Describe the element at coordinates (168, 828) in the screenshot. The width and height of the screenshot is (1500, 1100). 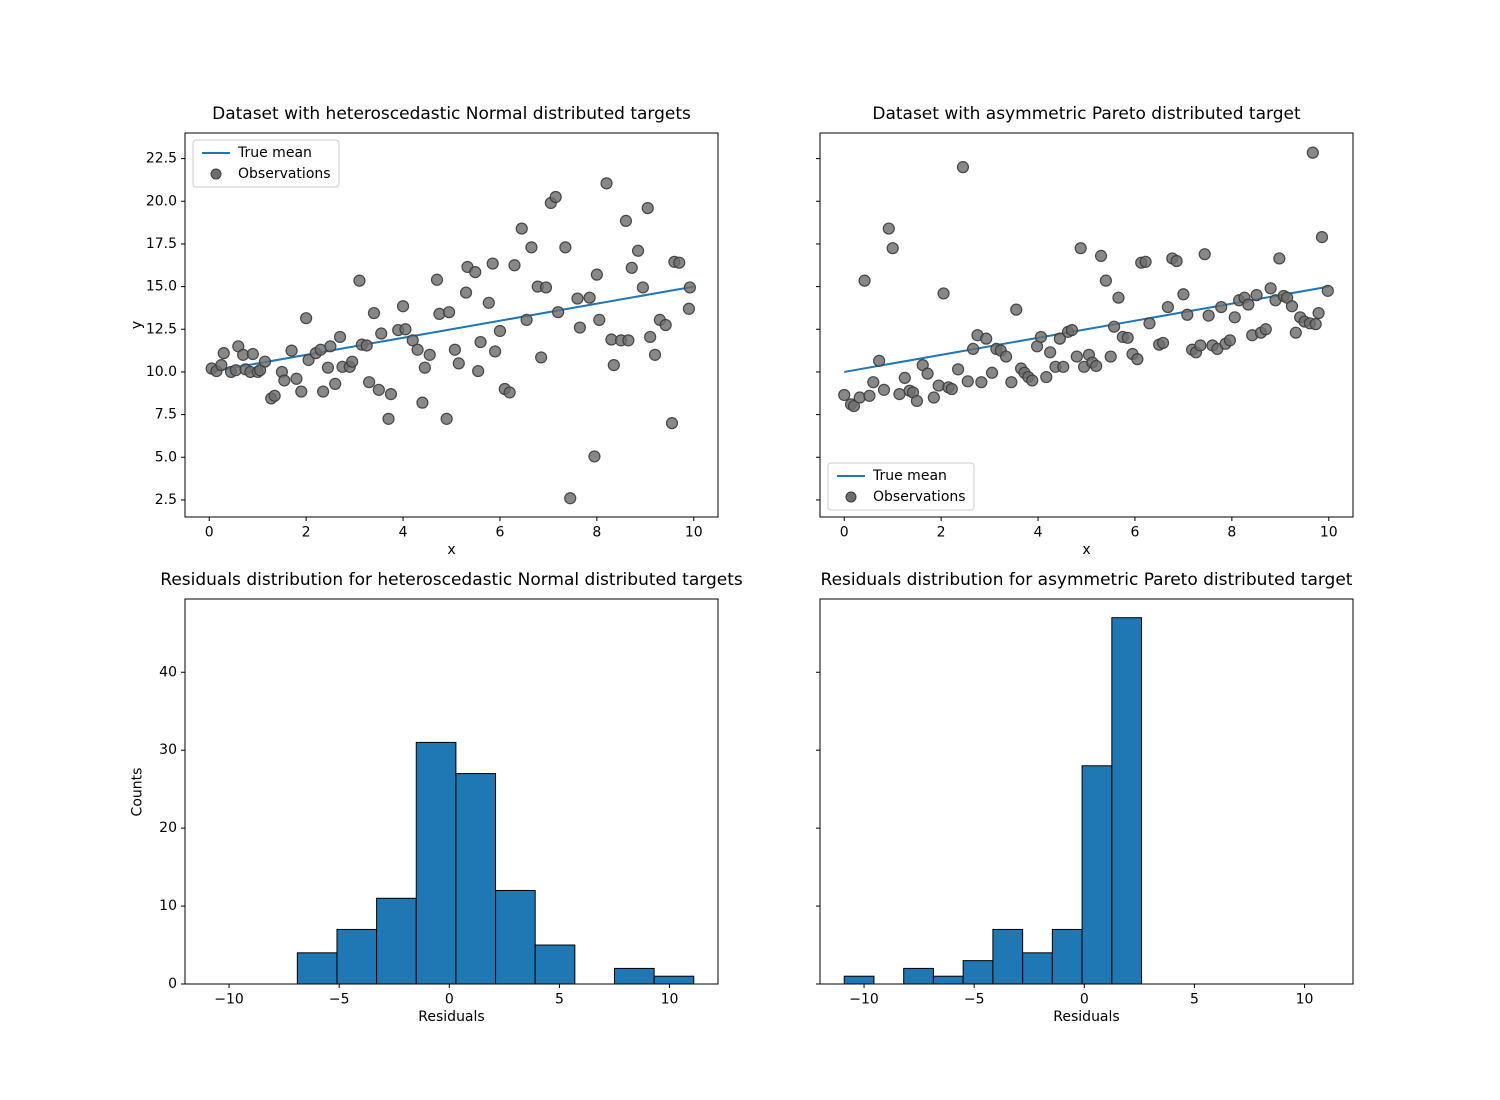
I see `y-tick-label: 20` at that location.